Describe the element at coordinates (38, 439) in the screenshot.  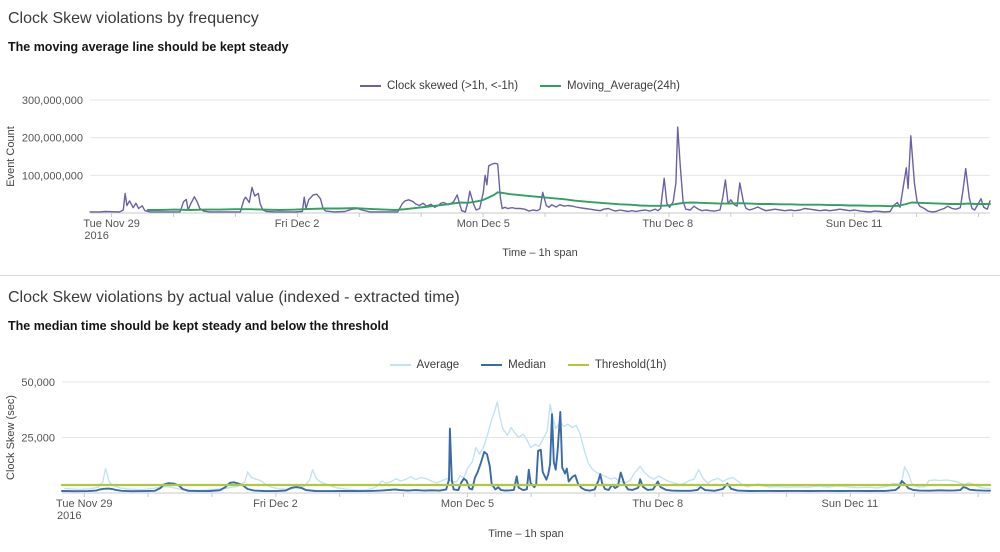
I see `y-tick-label: 25,000` at that location.